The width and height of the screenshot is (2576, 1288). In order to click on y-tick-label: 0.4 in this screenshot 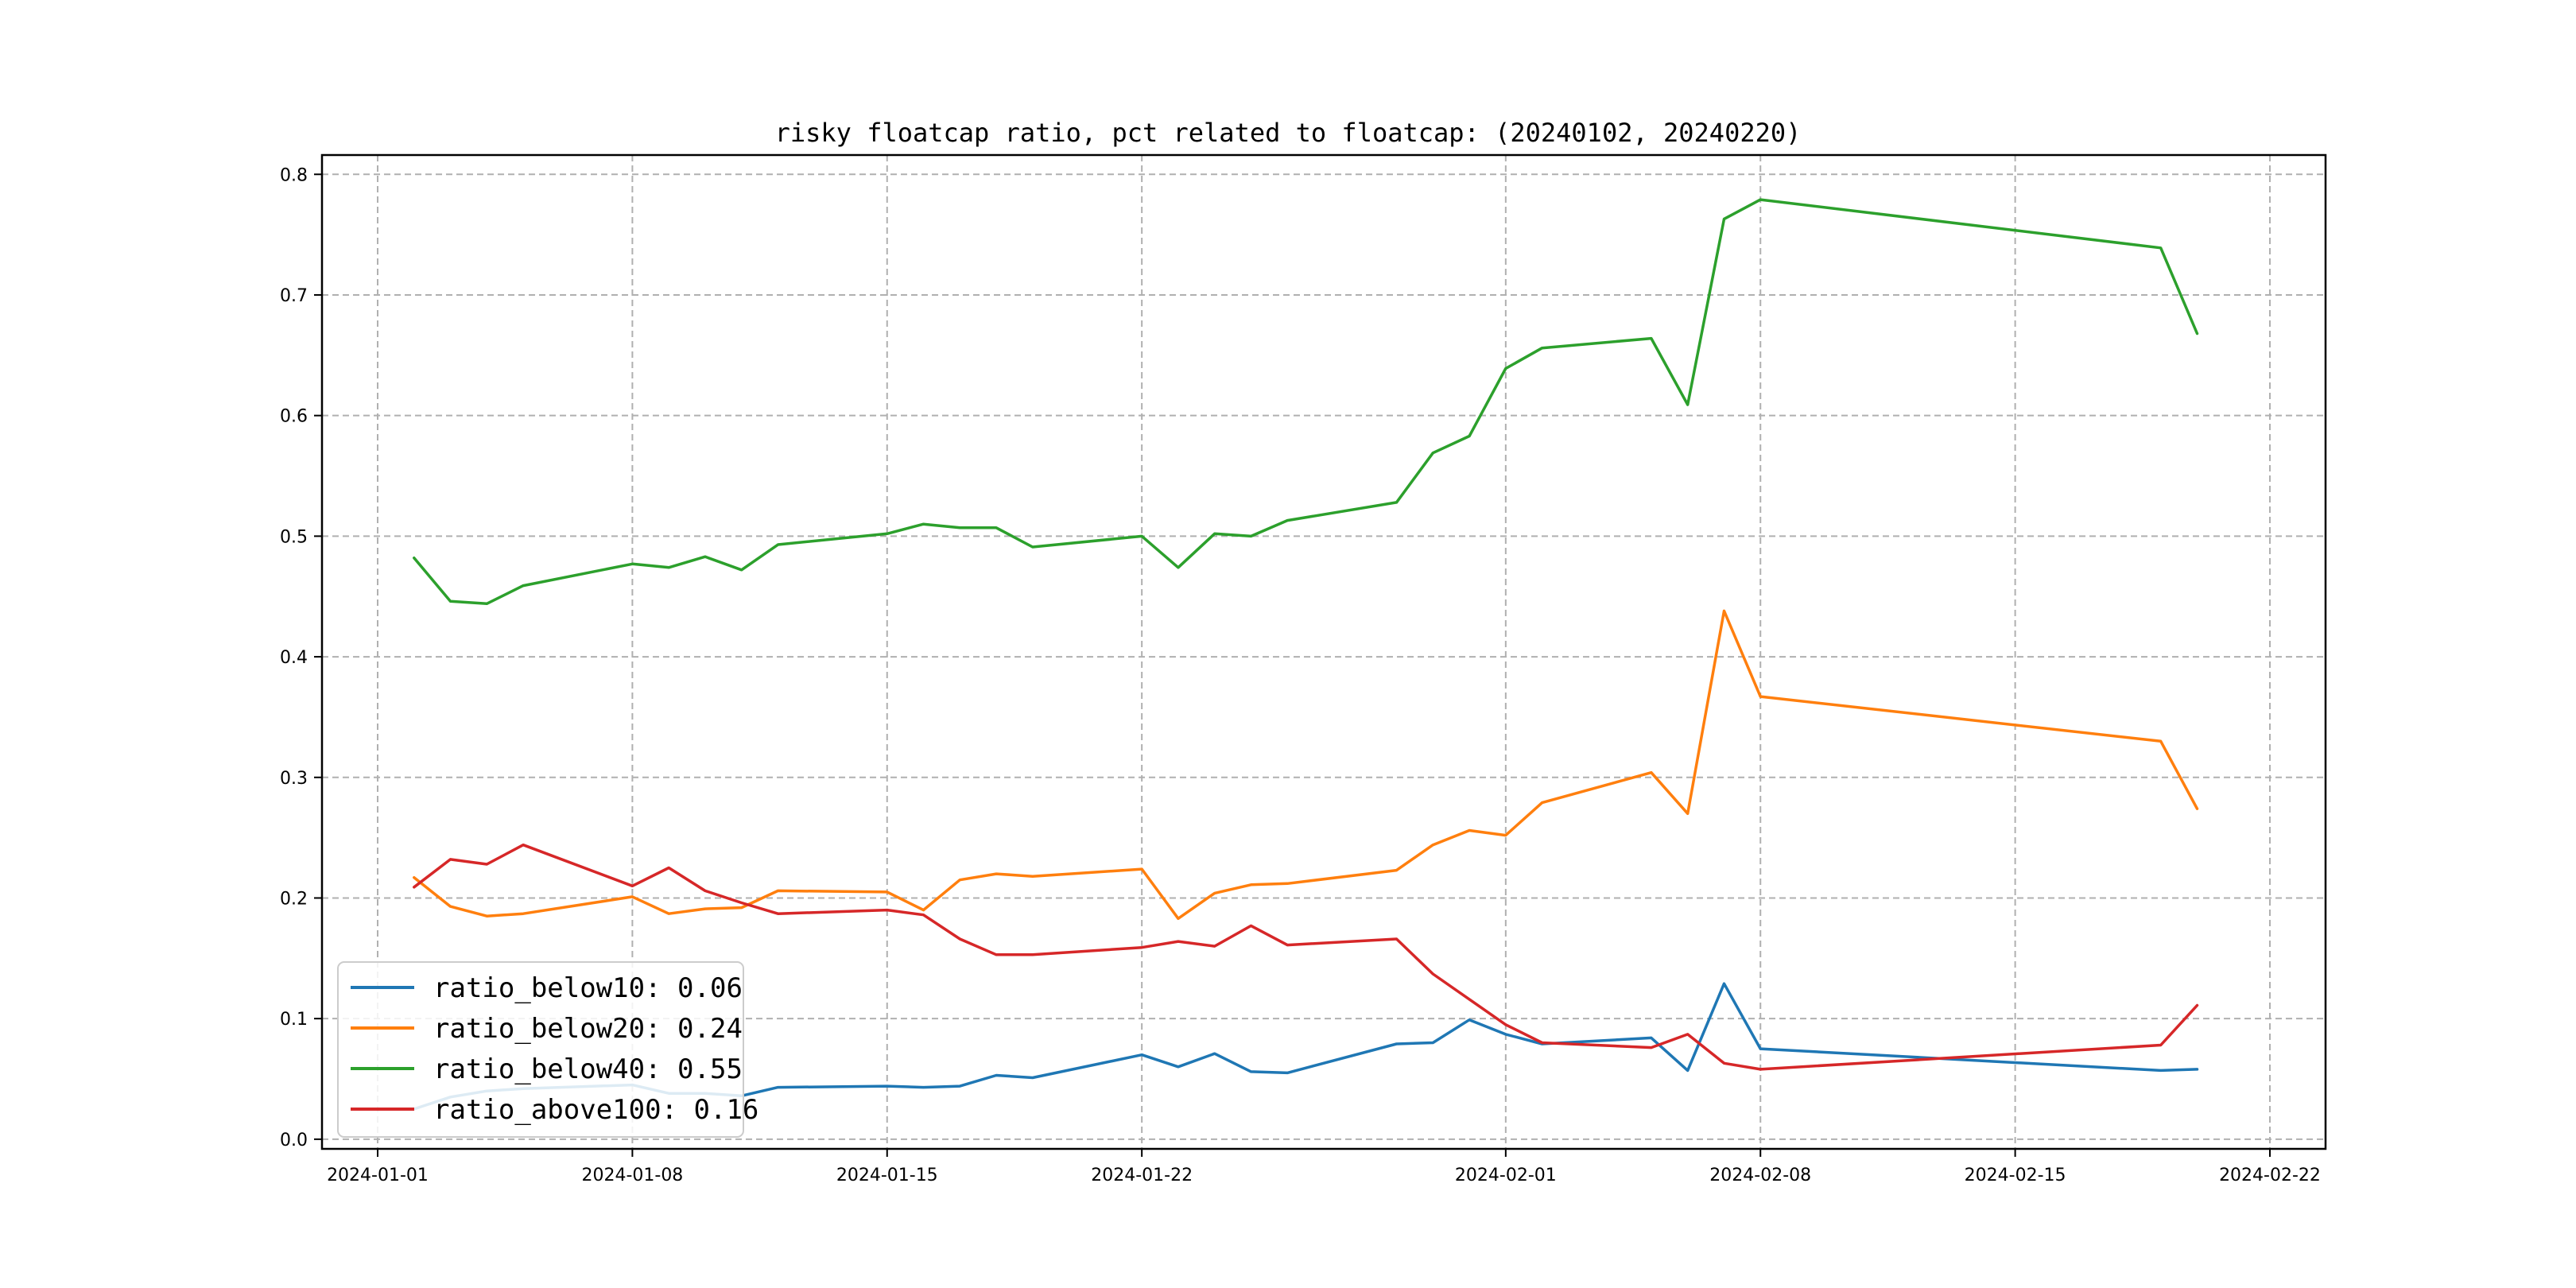, I will do `click(294, 658)`.